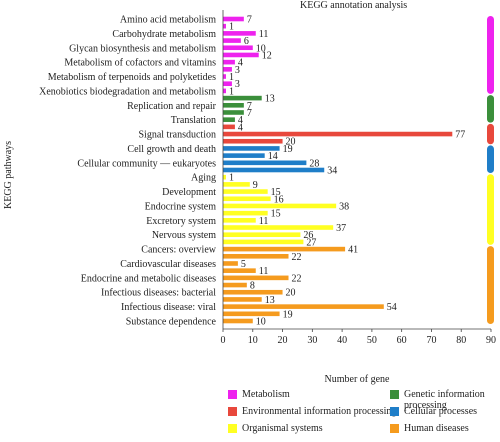  I want to click on pathway-label: Cancers: overview, so click(178, 250).